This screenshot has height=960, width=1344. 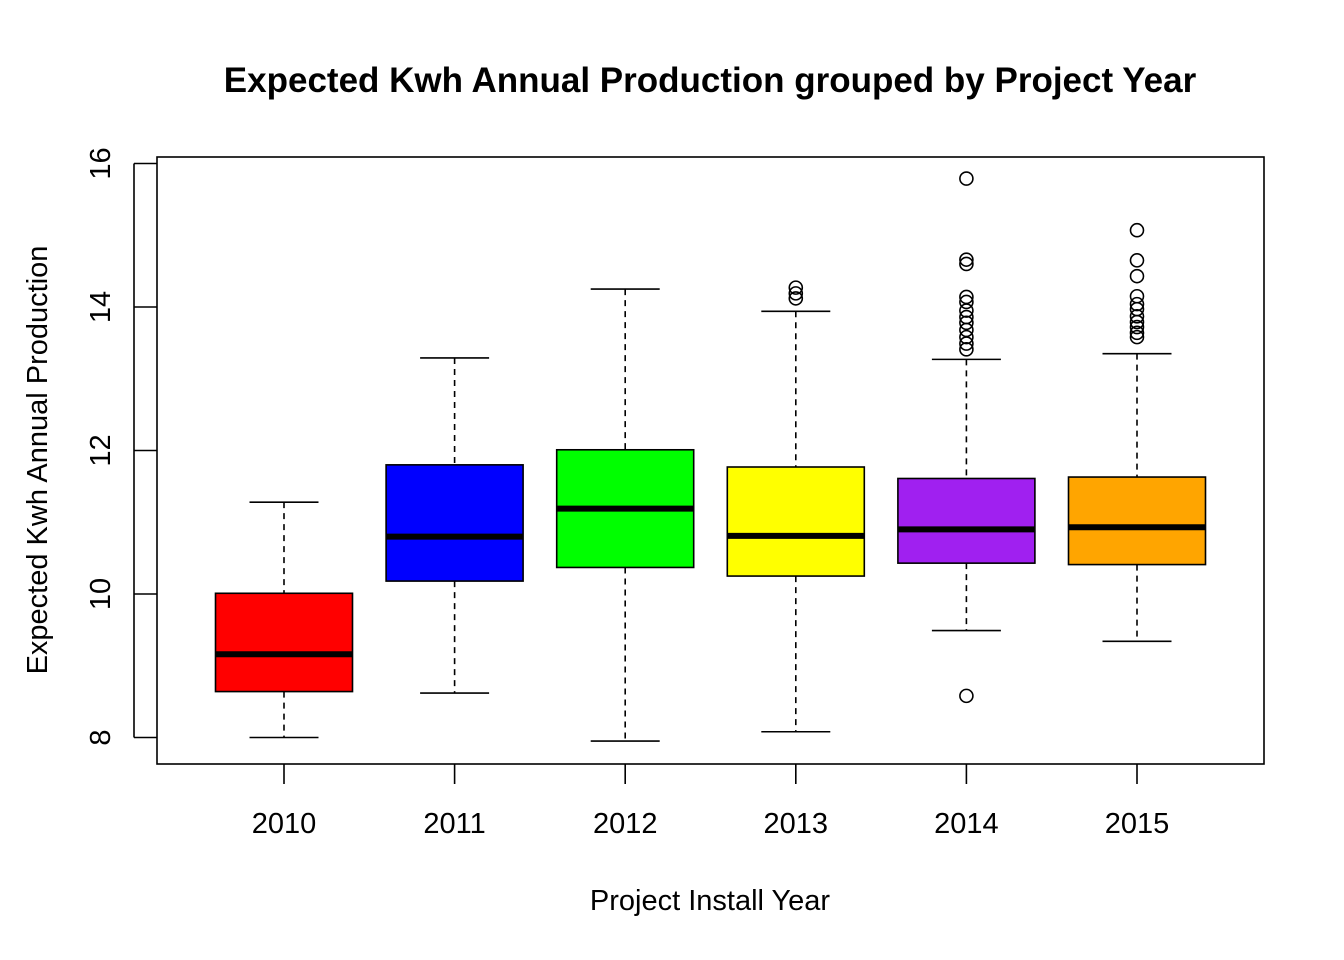 What do you see at coordinates (625, 824) in the screenshot?
I see `x-tick-label: 2012` at bounding box center [625, 824].